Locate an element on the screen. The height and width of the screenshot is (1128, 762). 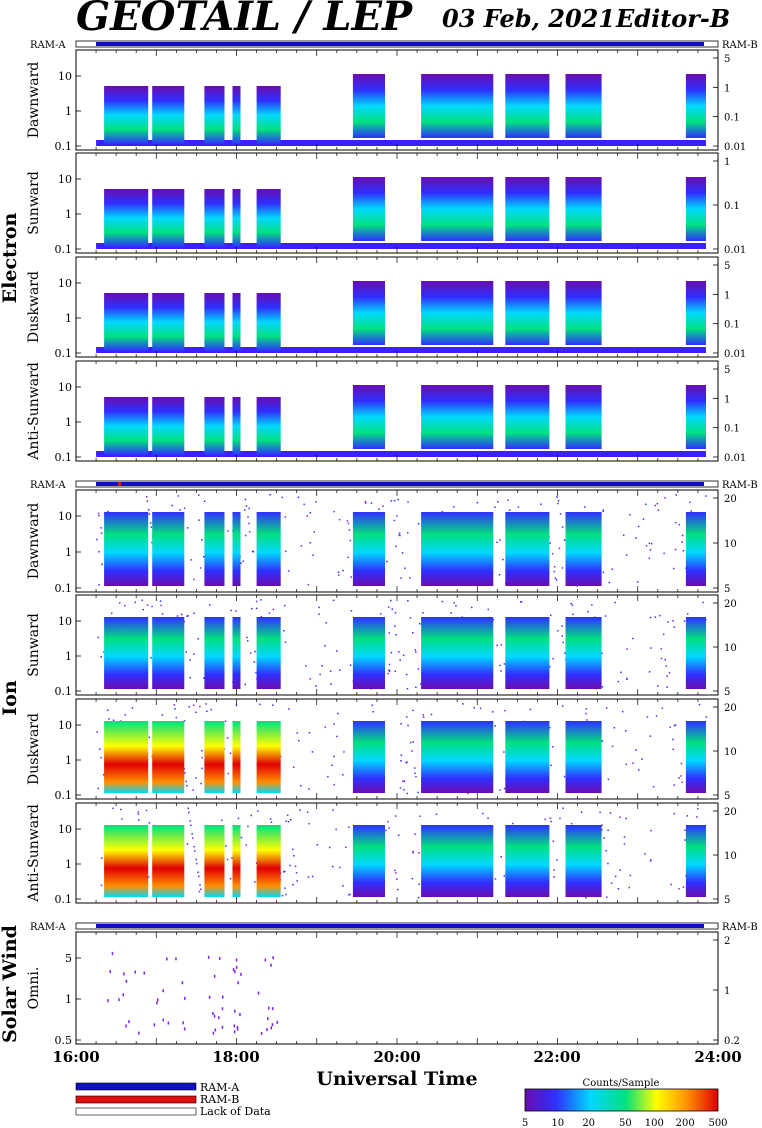
y2-tick-label: 10 is located at coordinates (730, 752).